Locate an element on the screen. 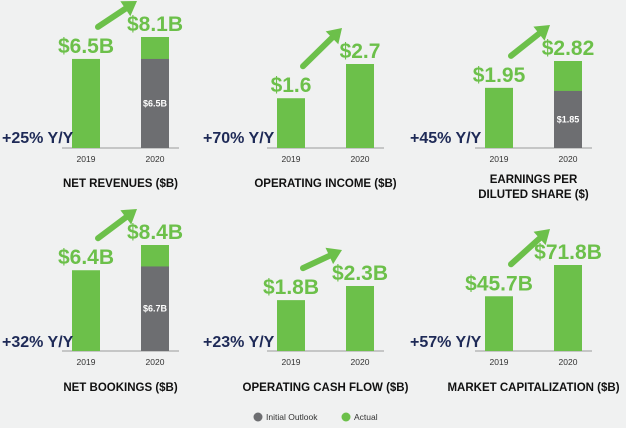  yoy-label: +32% Y/Y is located at coordinates (38, 342).